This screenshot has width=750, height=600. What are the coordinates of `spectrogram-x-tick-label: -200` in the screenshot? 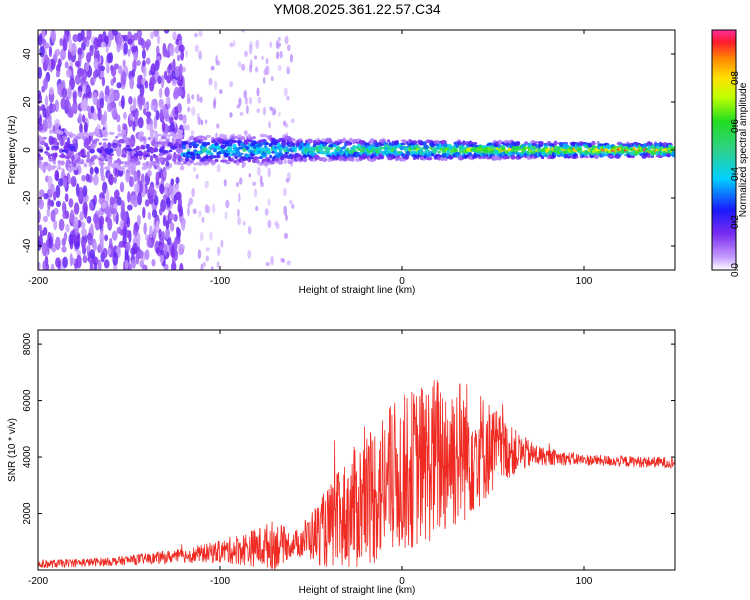 It's located at (38, 281).